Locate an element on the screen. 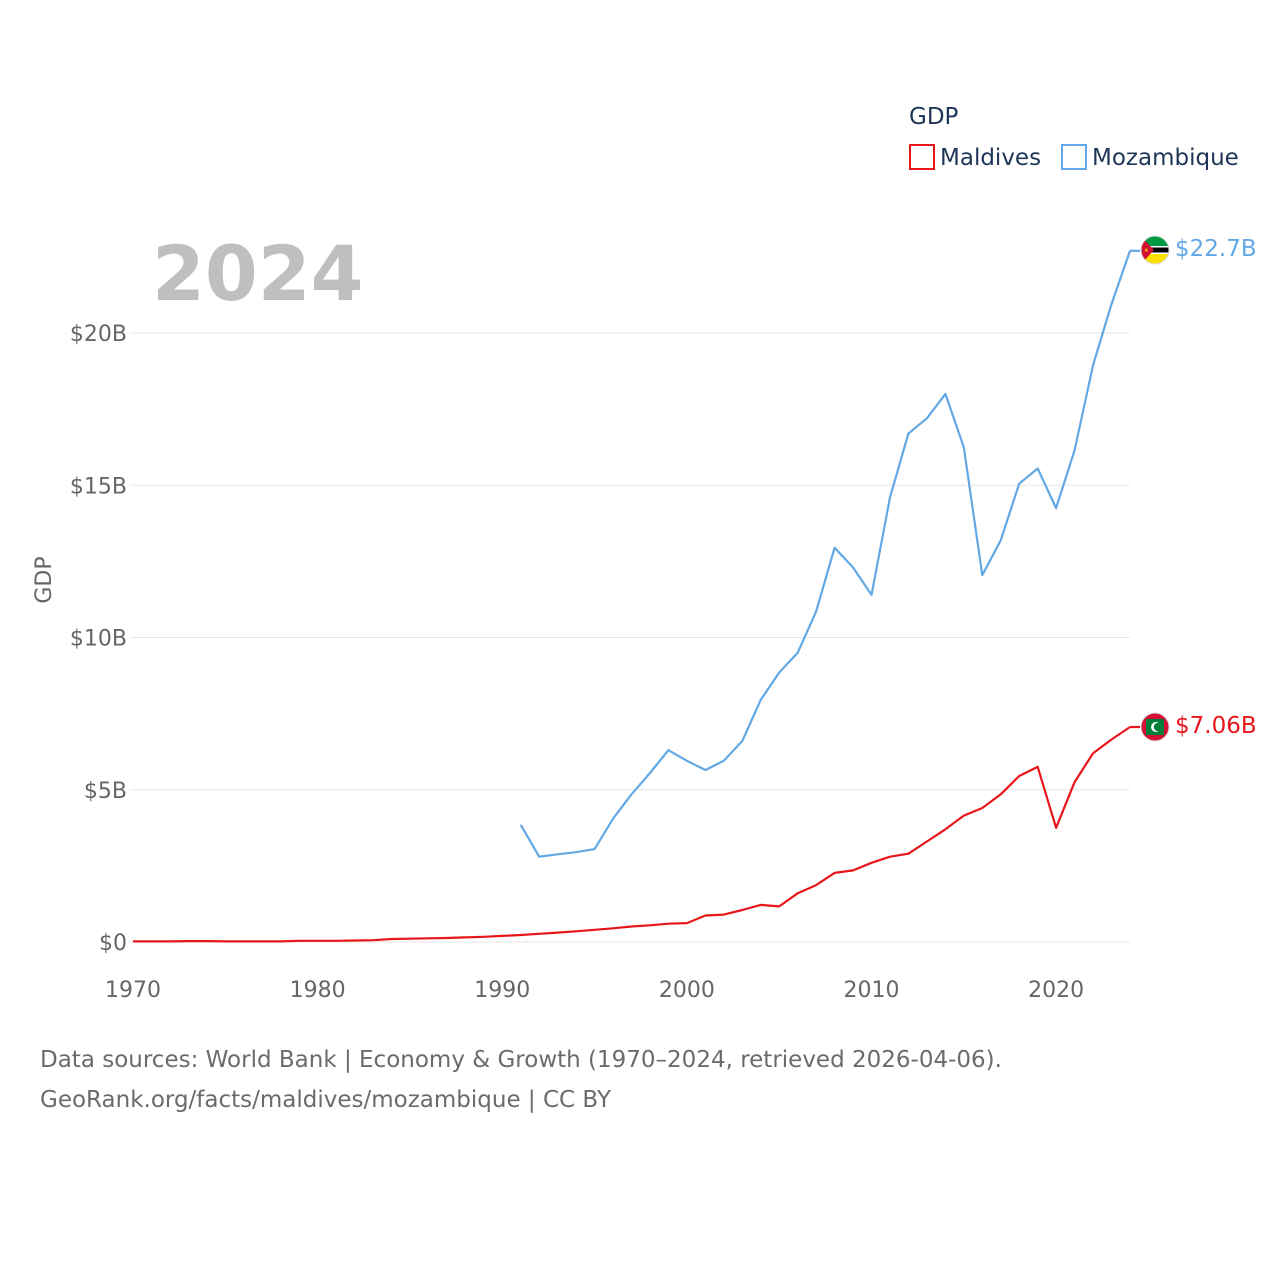 The width and height of the screenshot is (1280, 1280). y-tick-label: $10B is located at coordinates (98, 639).